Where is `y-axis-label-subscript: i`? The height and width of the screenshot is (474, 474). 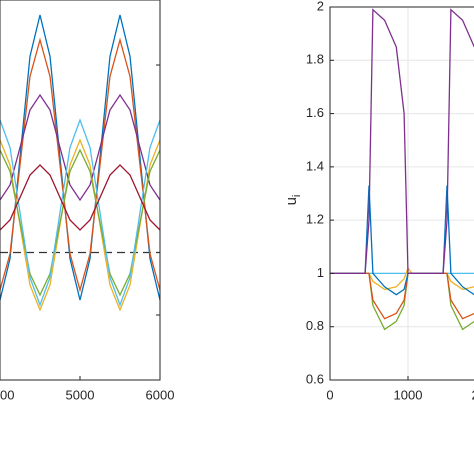
y-axis-label-subscript: i is located at coordinates (297, 196).